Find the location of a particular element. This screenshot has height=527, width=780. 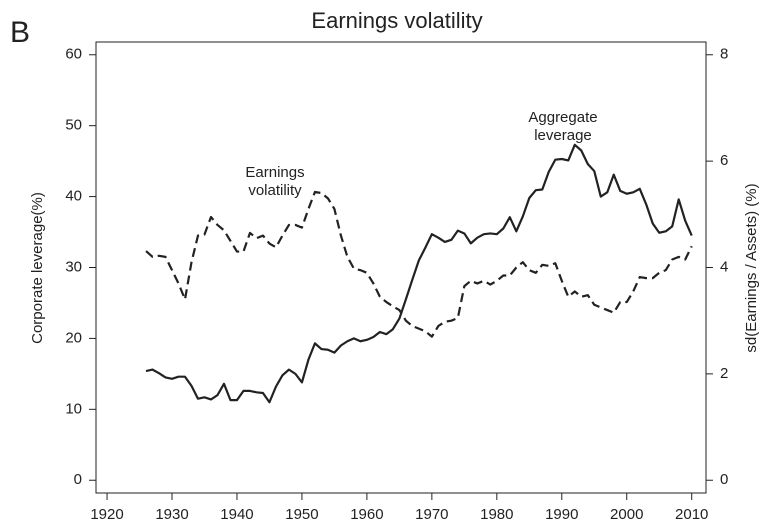

x-tick-label: 1920 is located at coordinates (106, 514).